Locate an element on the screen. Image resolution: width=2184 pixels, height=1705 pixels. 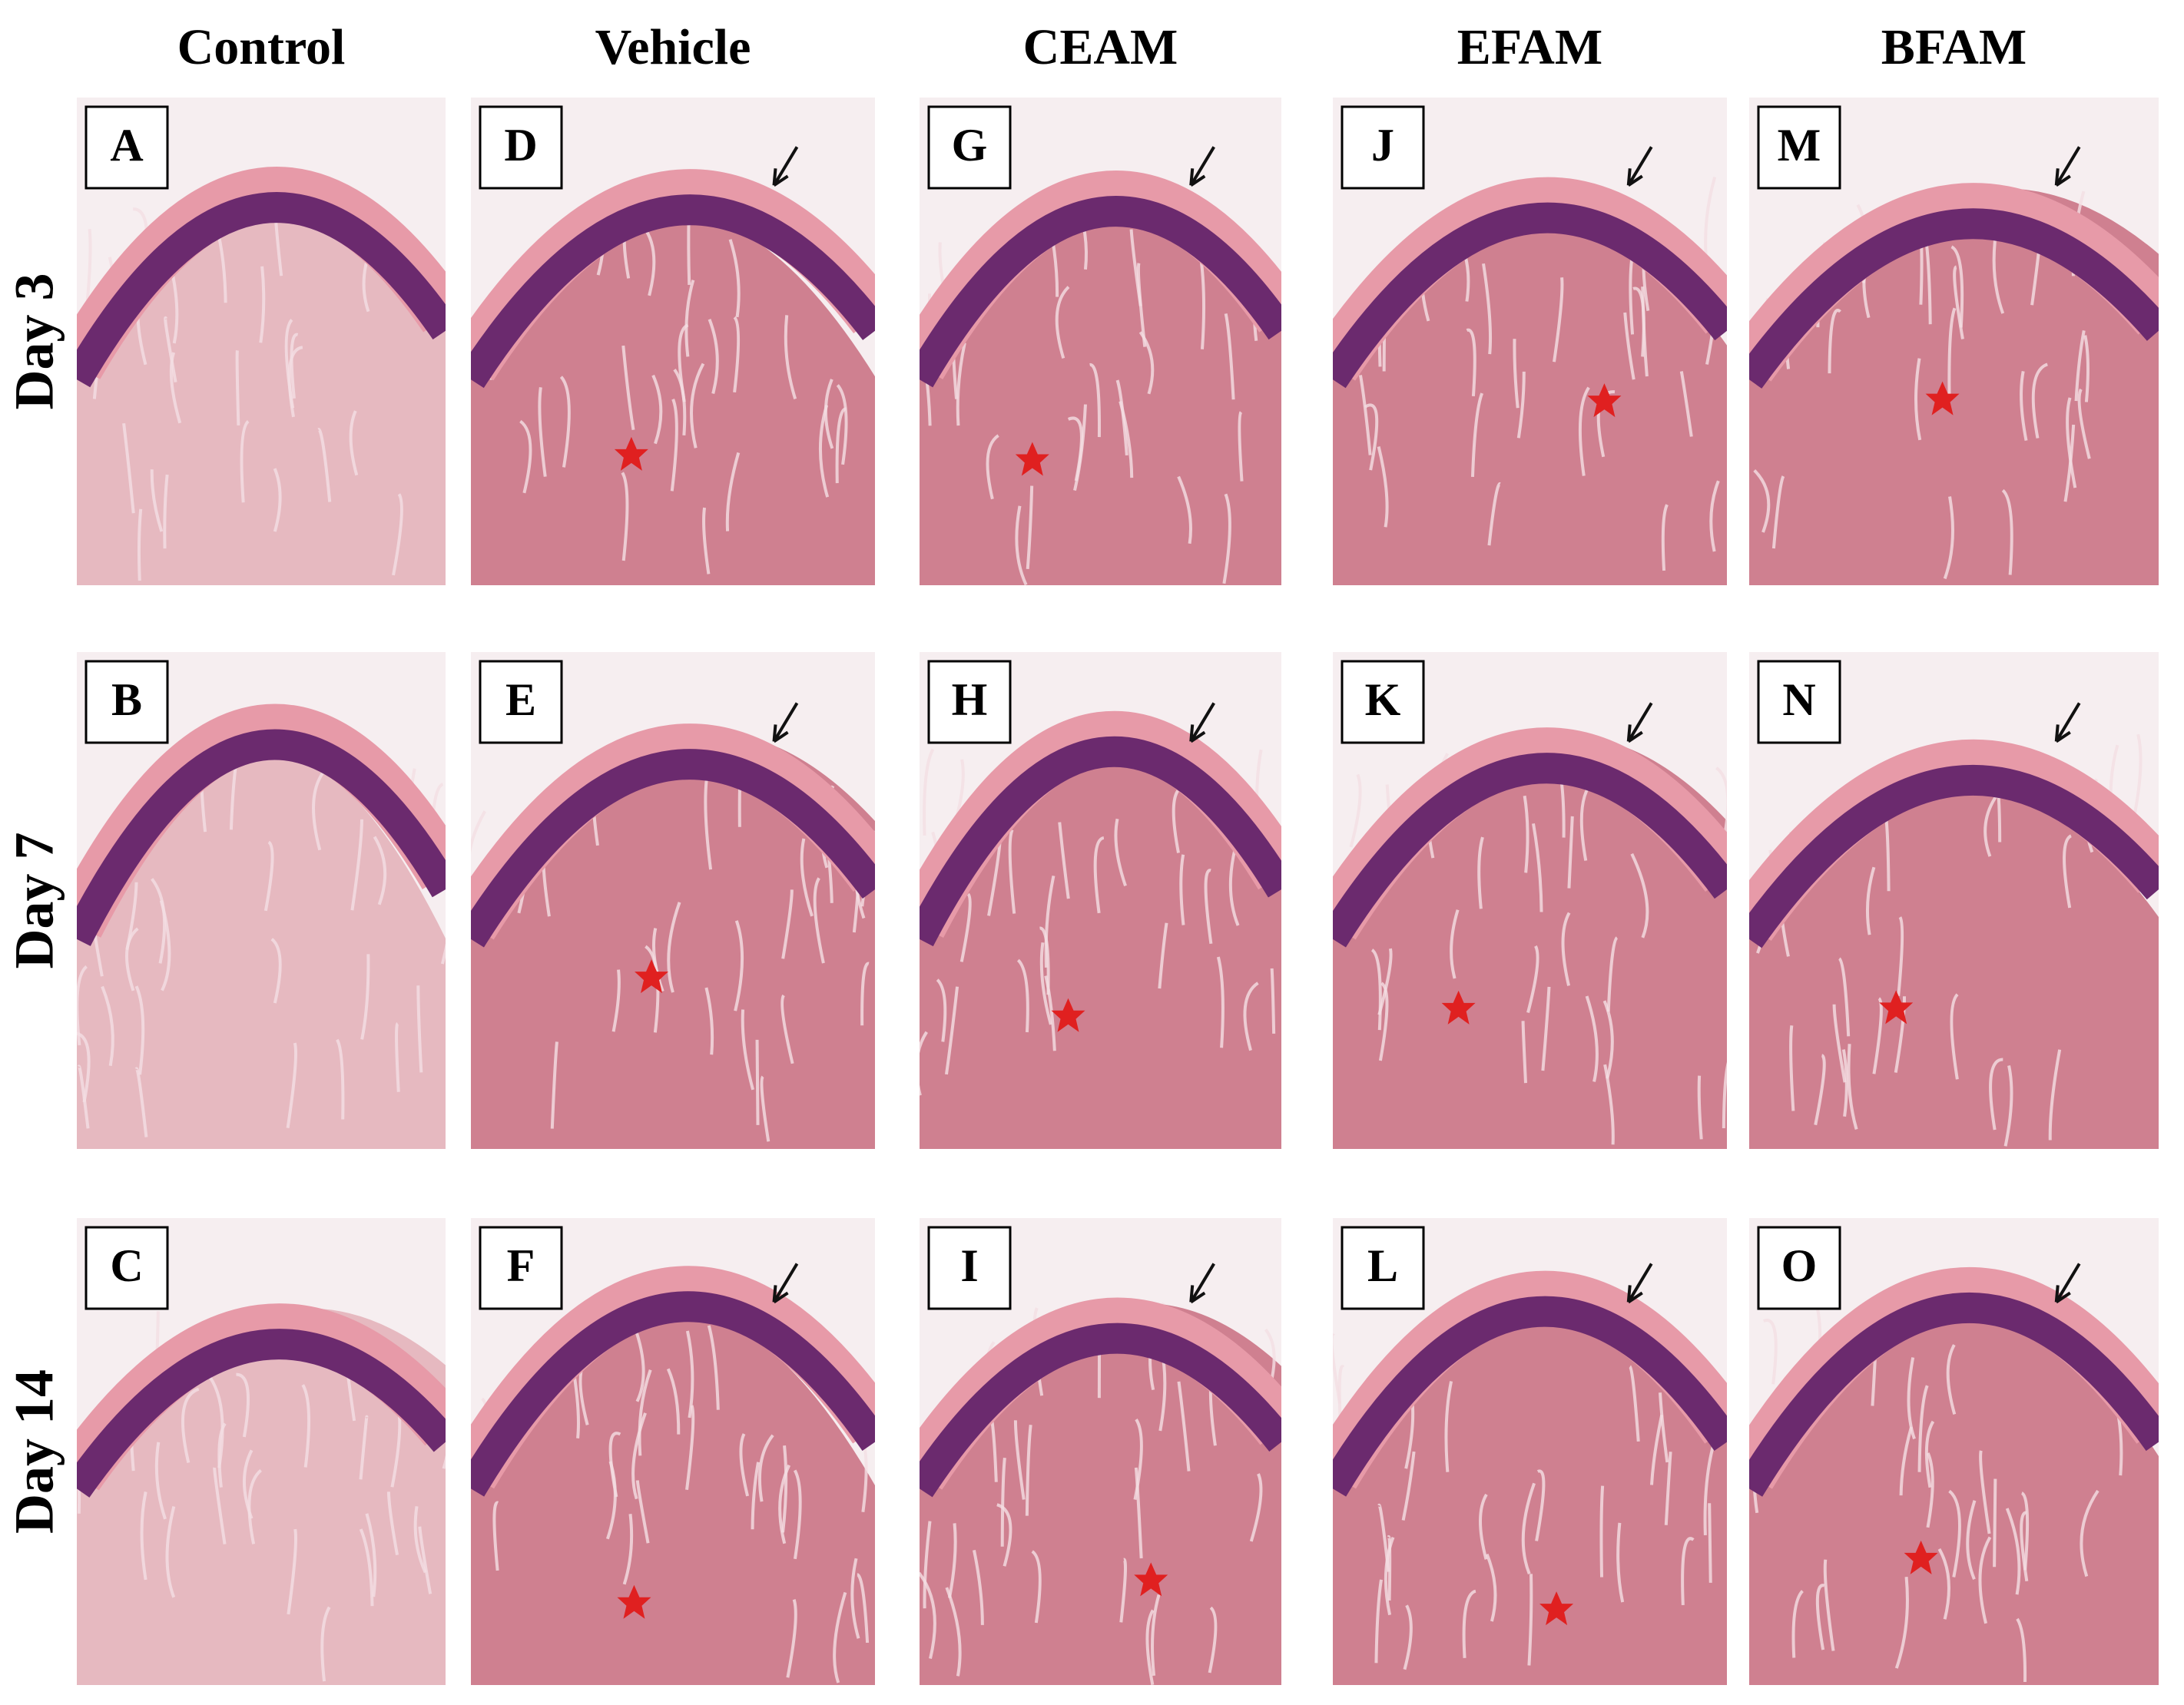
tissue is located at coordinates (262, 948).